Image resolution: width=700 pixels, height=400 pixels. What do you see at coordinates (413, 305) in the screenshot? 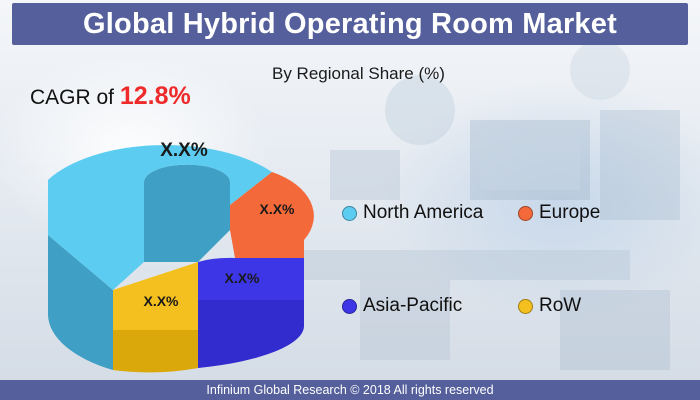
I see `legend-label-asia-pacific: Asia-Pacific` at bounding box center [413, 305].